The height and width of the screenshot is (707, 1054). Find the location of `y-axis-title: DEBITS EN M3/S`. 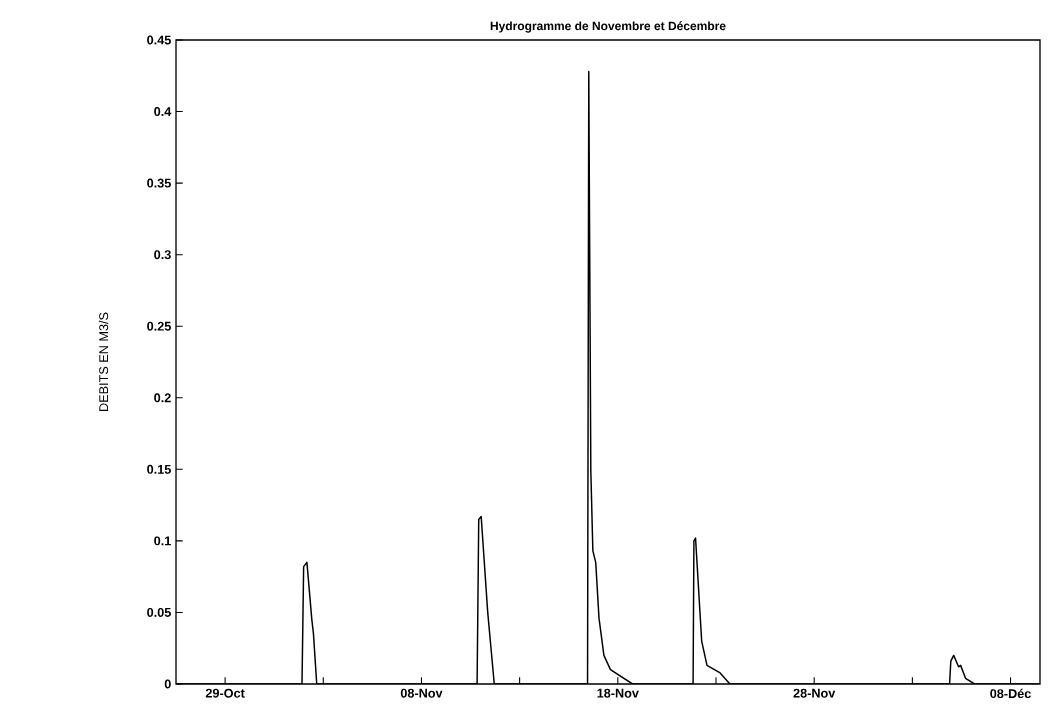

y-axis-title: DEBITS EN M3/S is located at coordinates (103, 361).